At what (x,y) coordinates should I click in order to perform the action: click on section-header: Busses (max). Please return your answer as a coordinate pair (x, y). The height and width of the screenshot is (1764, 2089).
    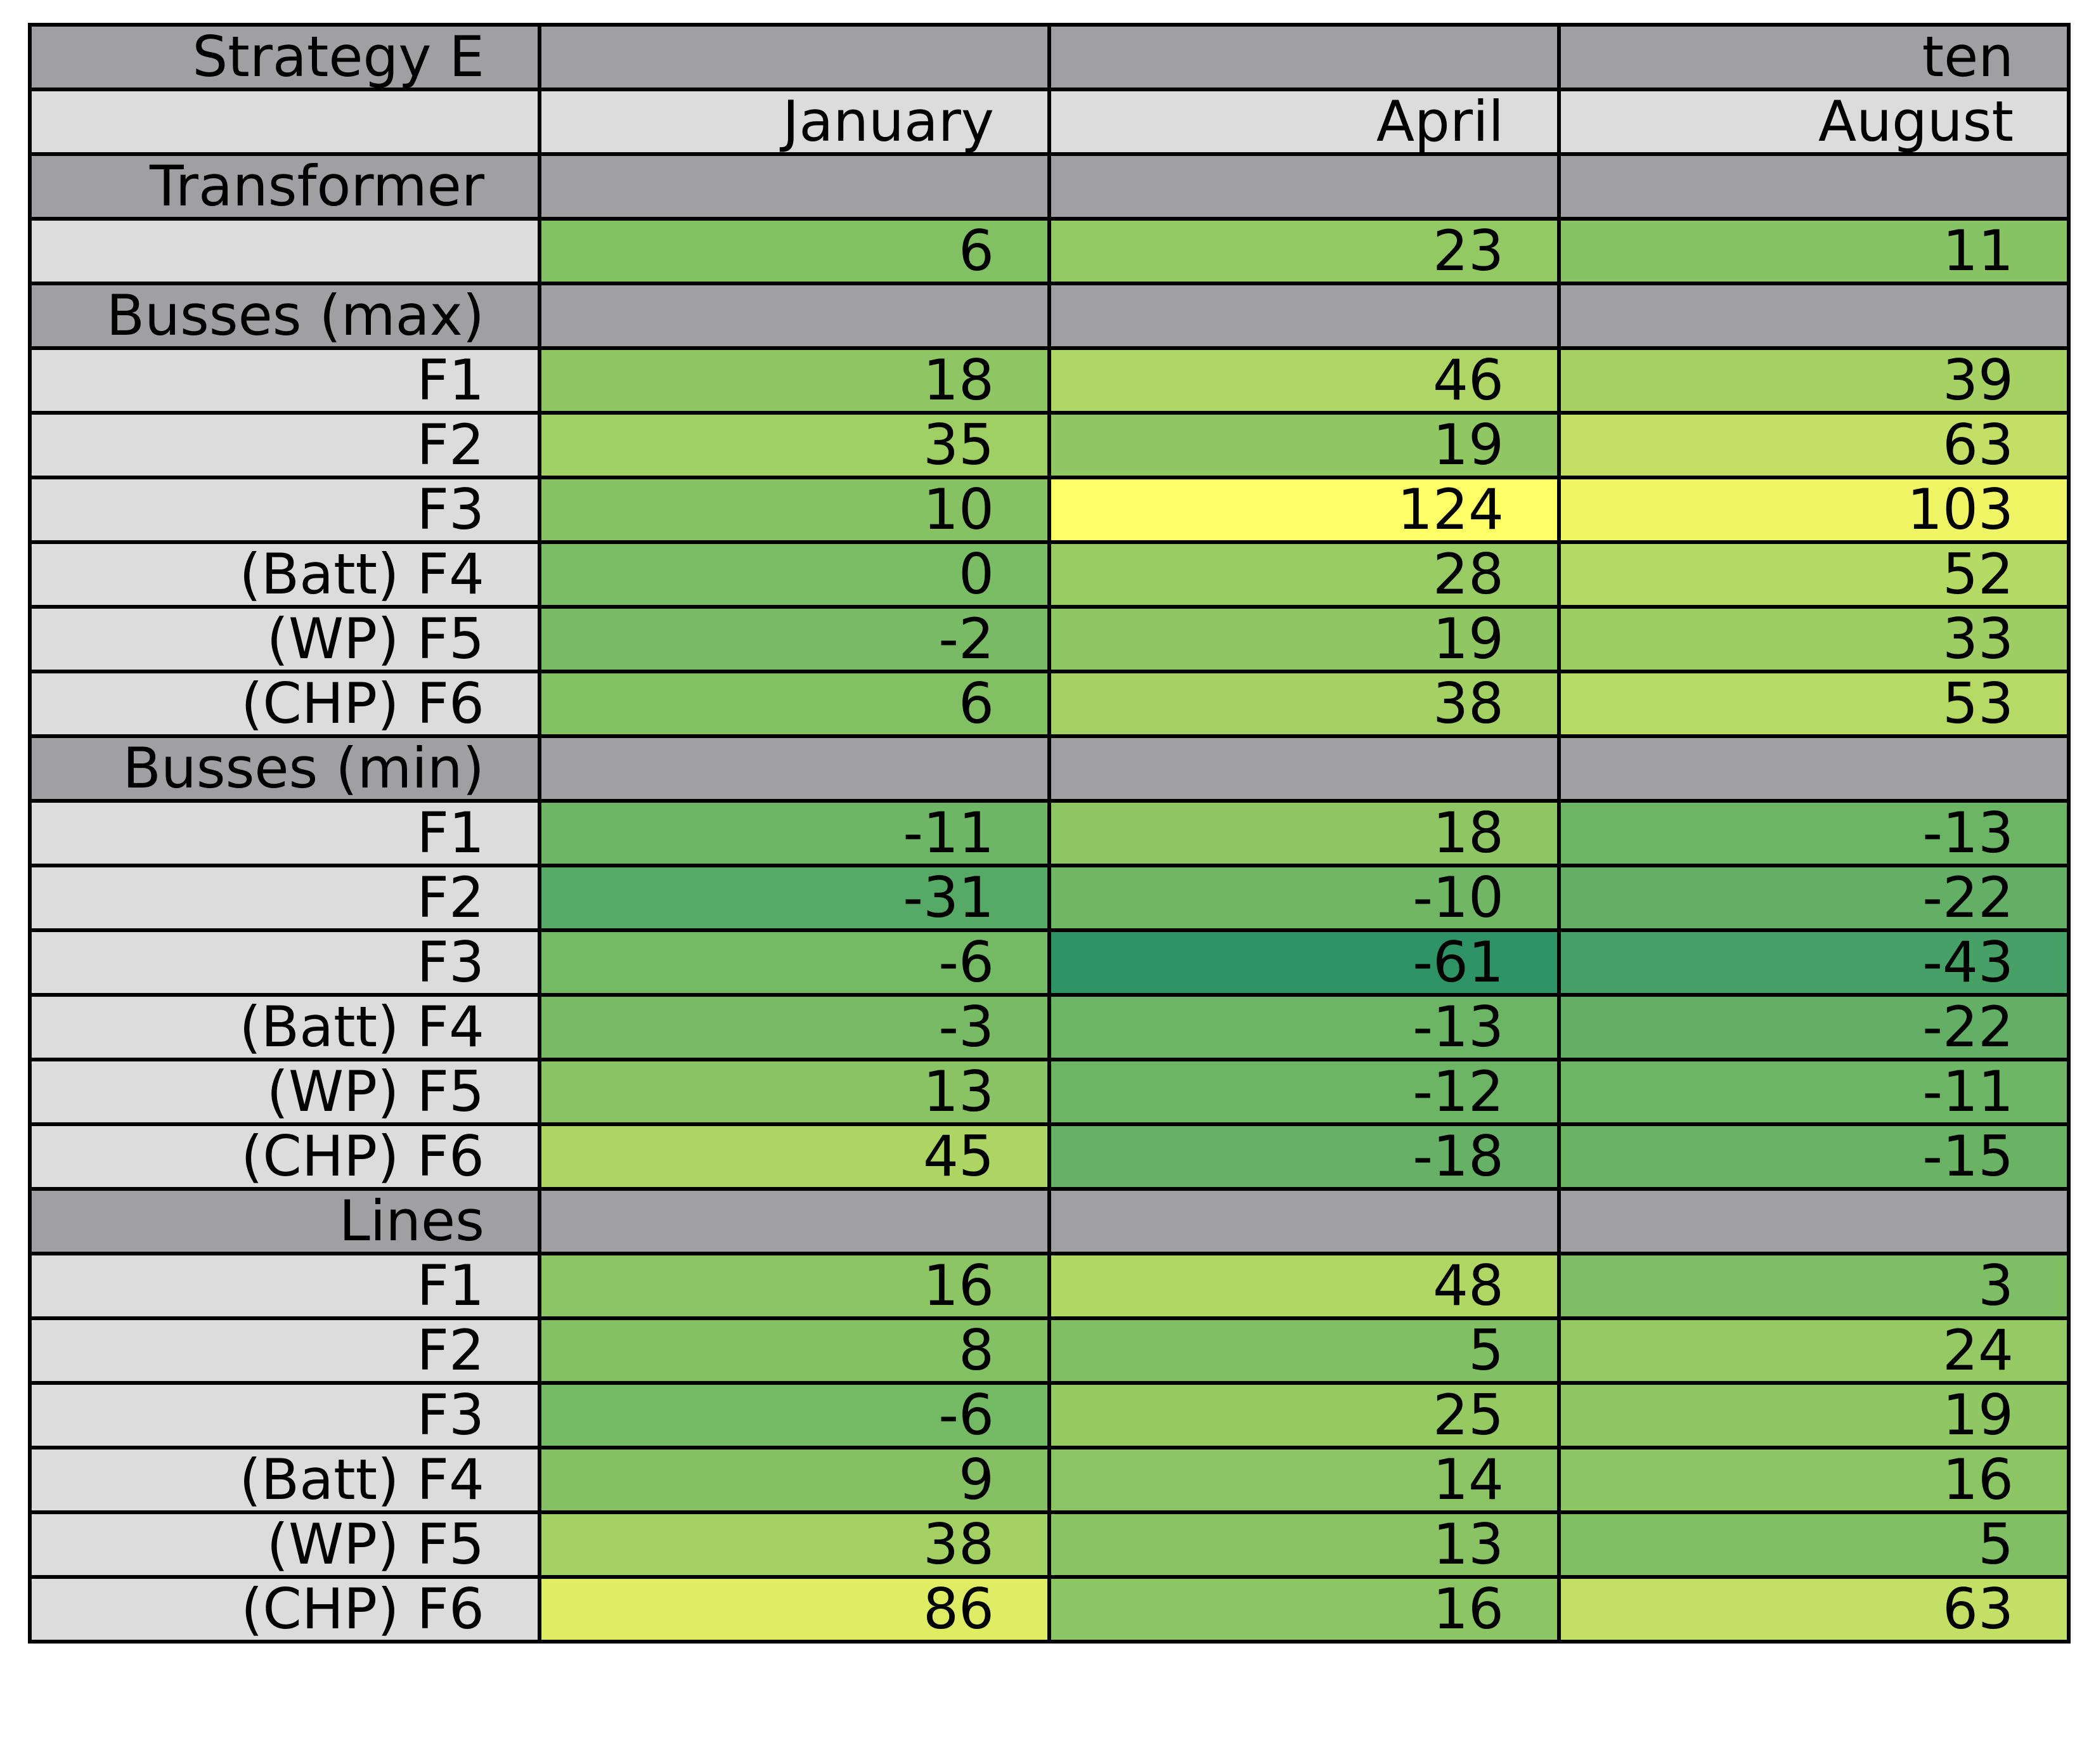
    Looking at the image, I should click on (285, 316).